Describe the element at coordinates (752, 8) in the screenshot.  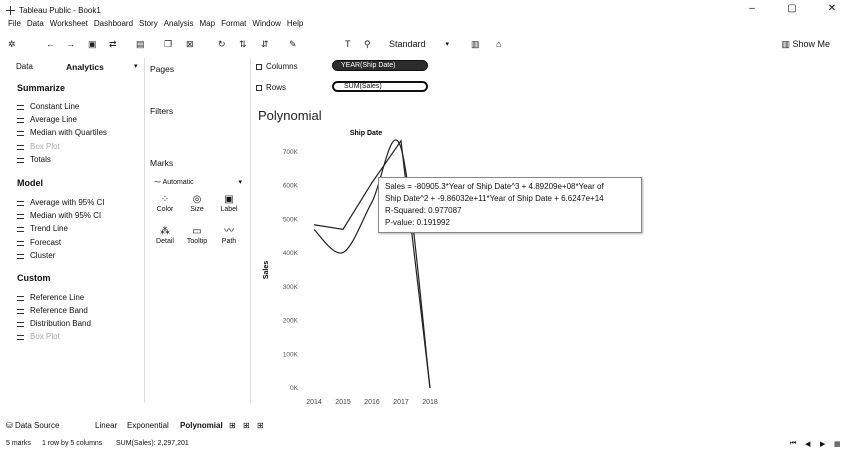
I see `minimize-button: –` at that location.